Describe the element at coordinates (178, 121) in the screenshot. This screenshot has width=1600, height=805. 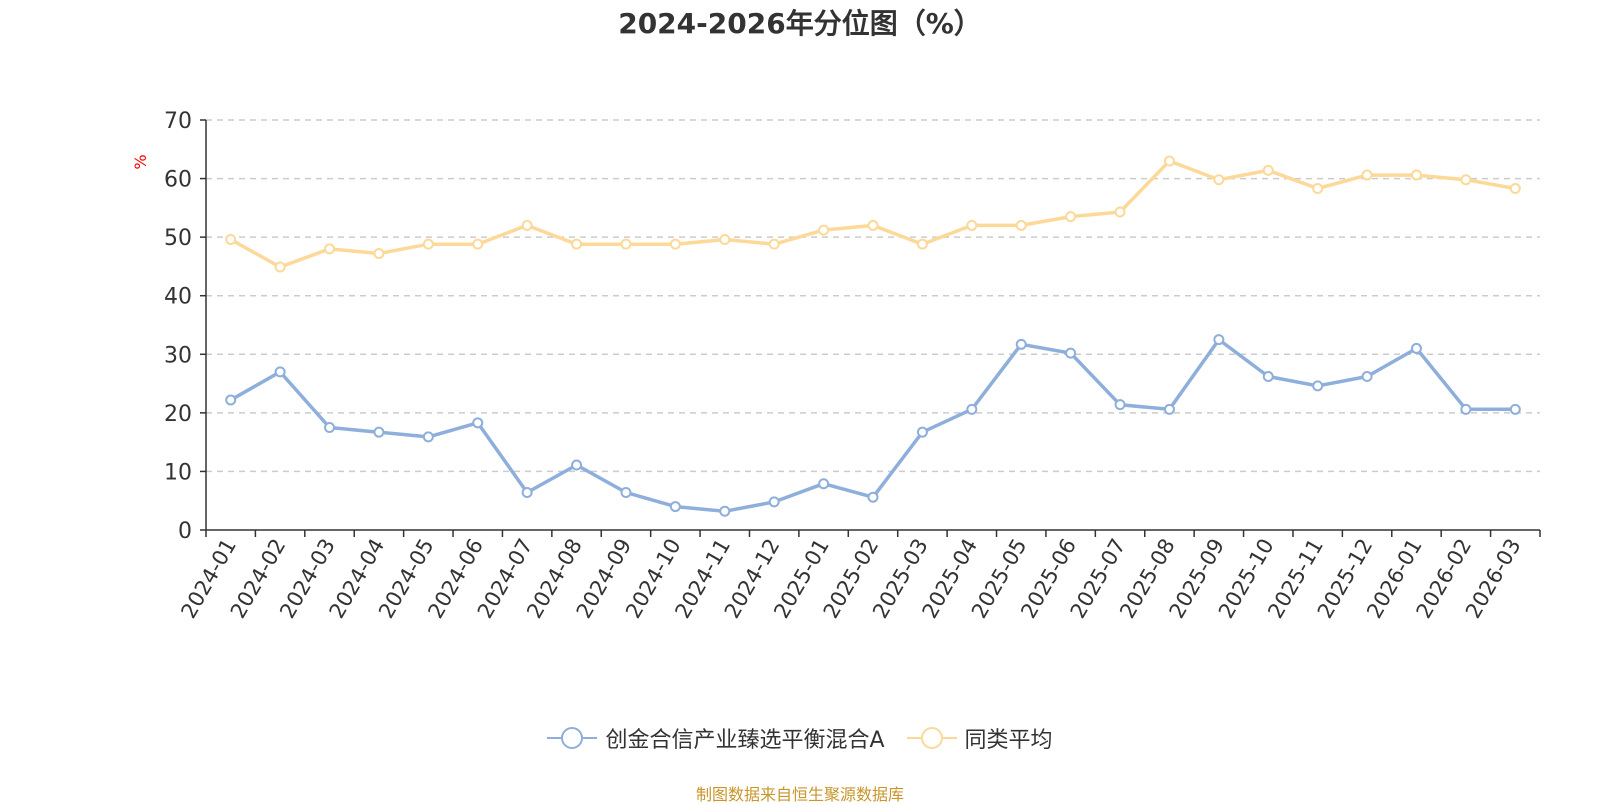
I see `y-tick-label: 70` at that location.